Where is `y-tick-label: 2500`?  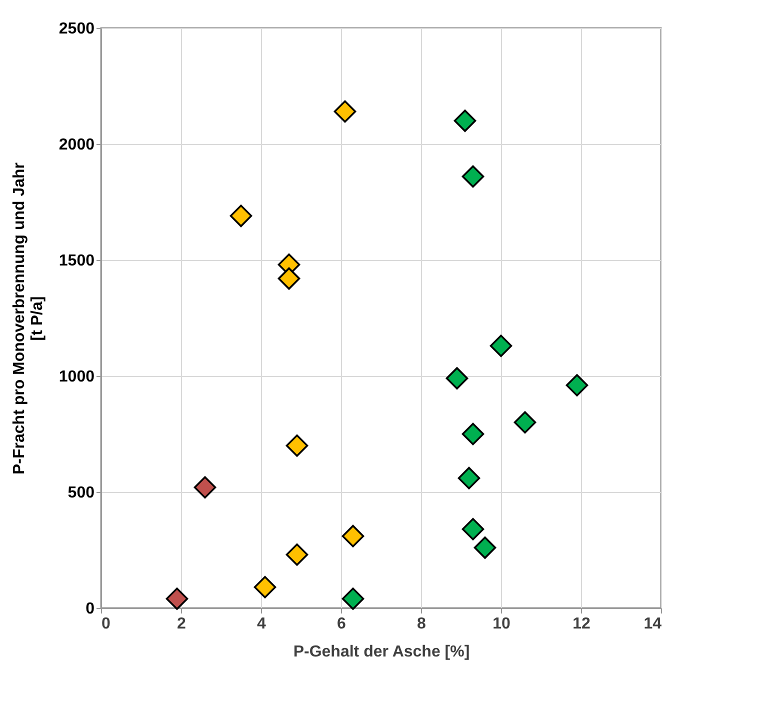
y-tick-label: 2500 is located at coordinates (76, 29).